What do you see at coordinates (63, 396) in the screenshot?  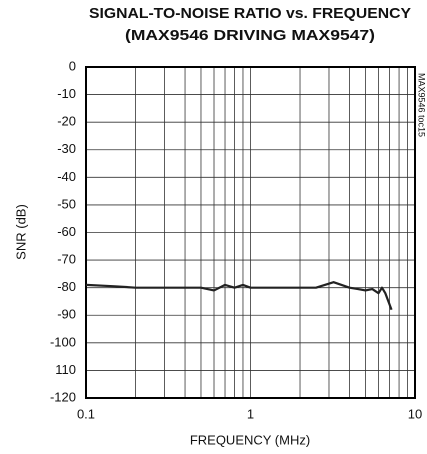 I see `y-tick-label: -120` at bounding box center [63, 396].